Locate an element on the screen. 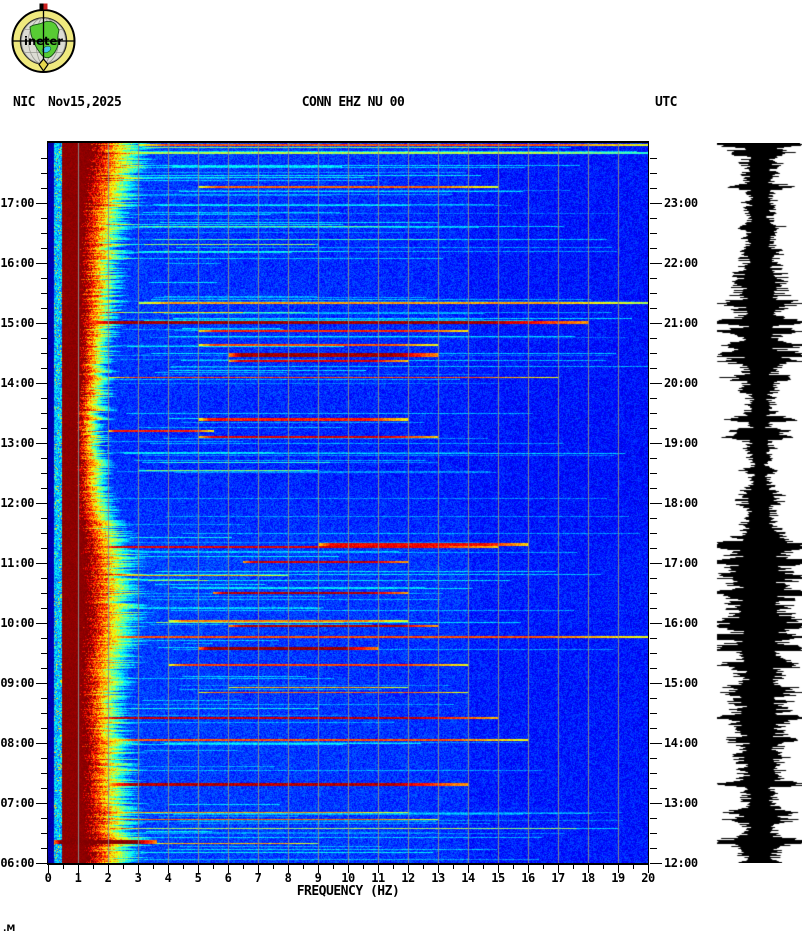  x-tick-label: 8 is located at coordinates (288, 878).